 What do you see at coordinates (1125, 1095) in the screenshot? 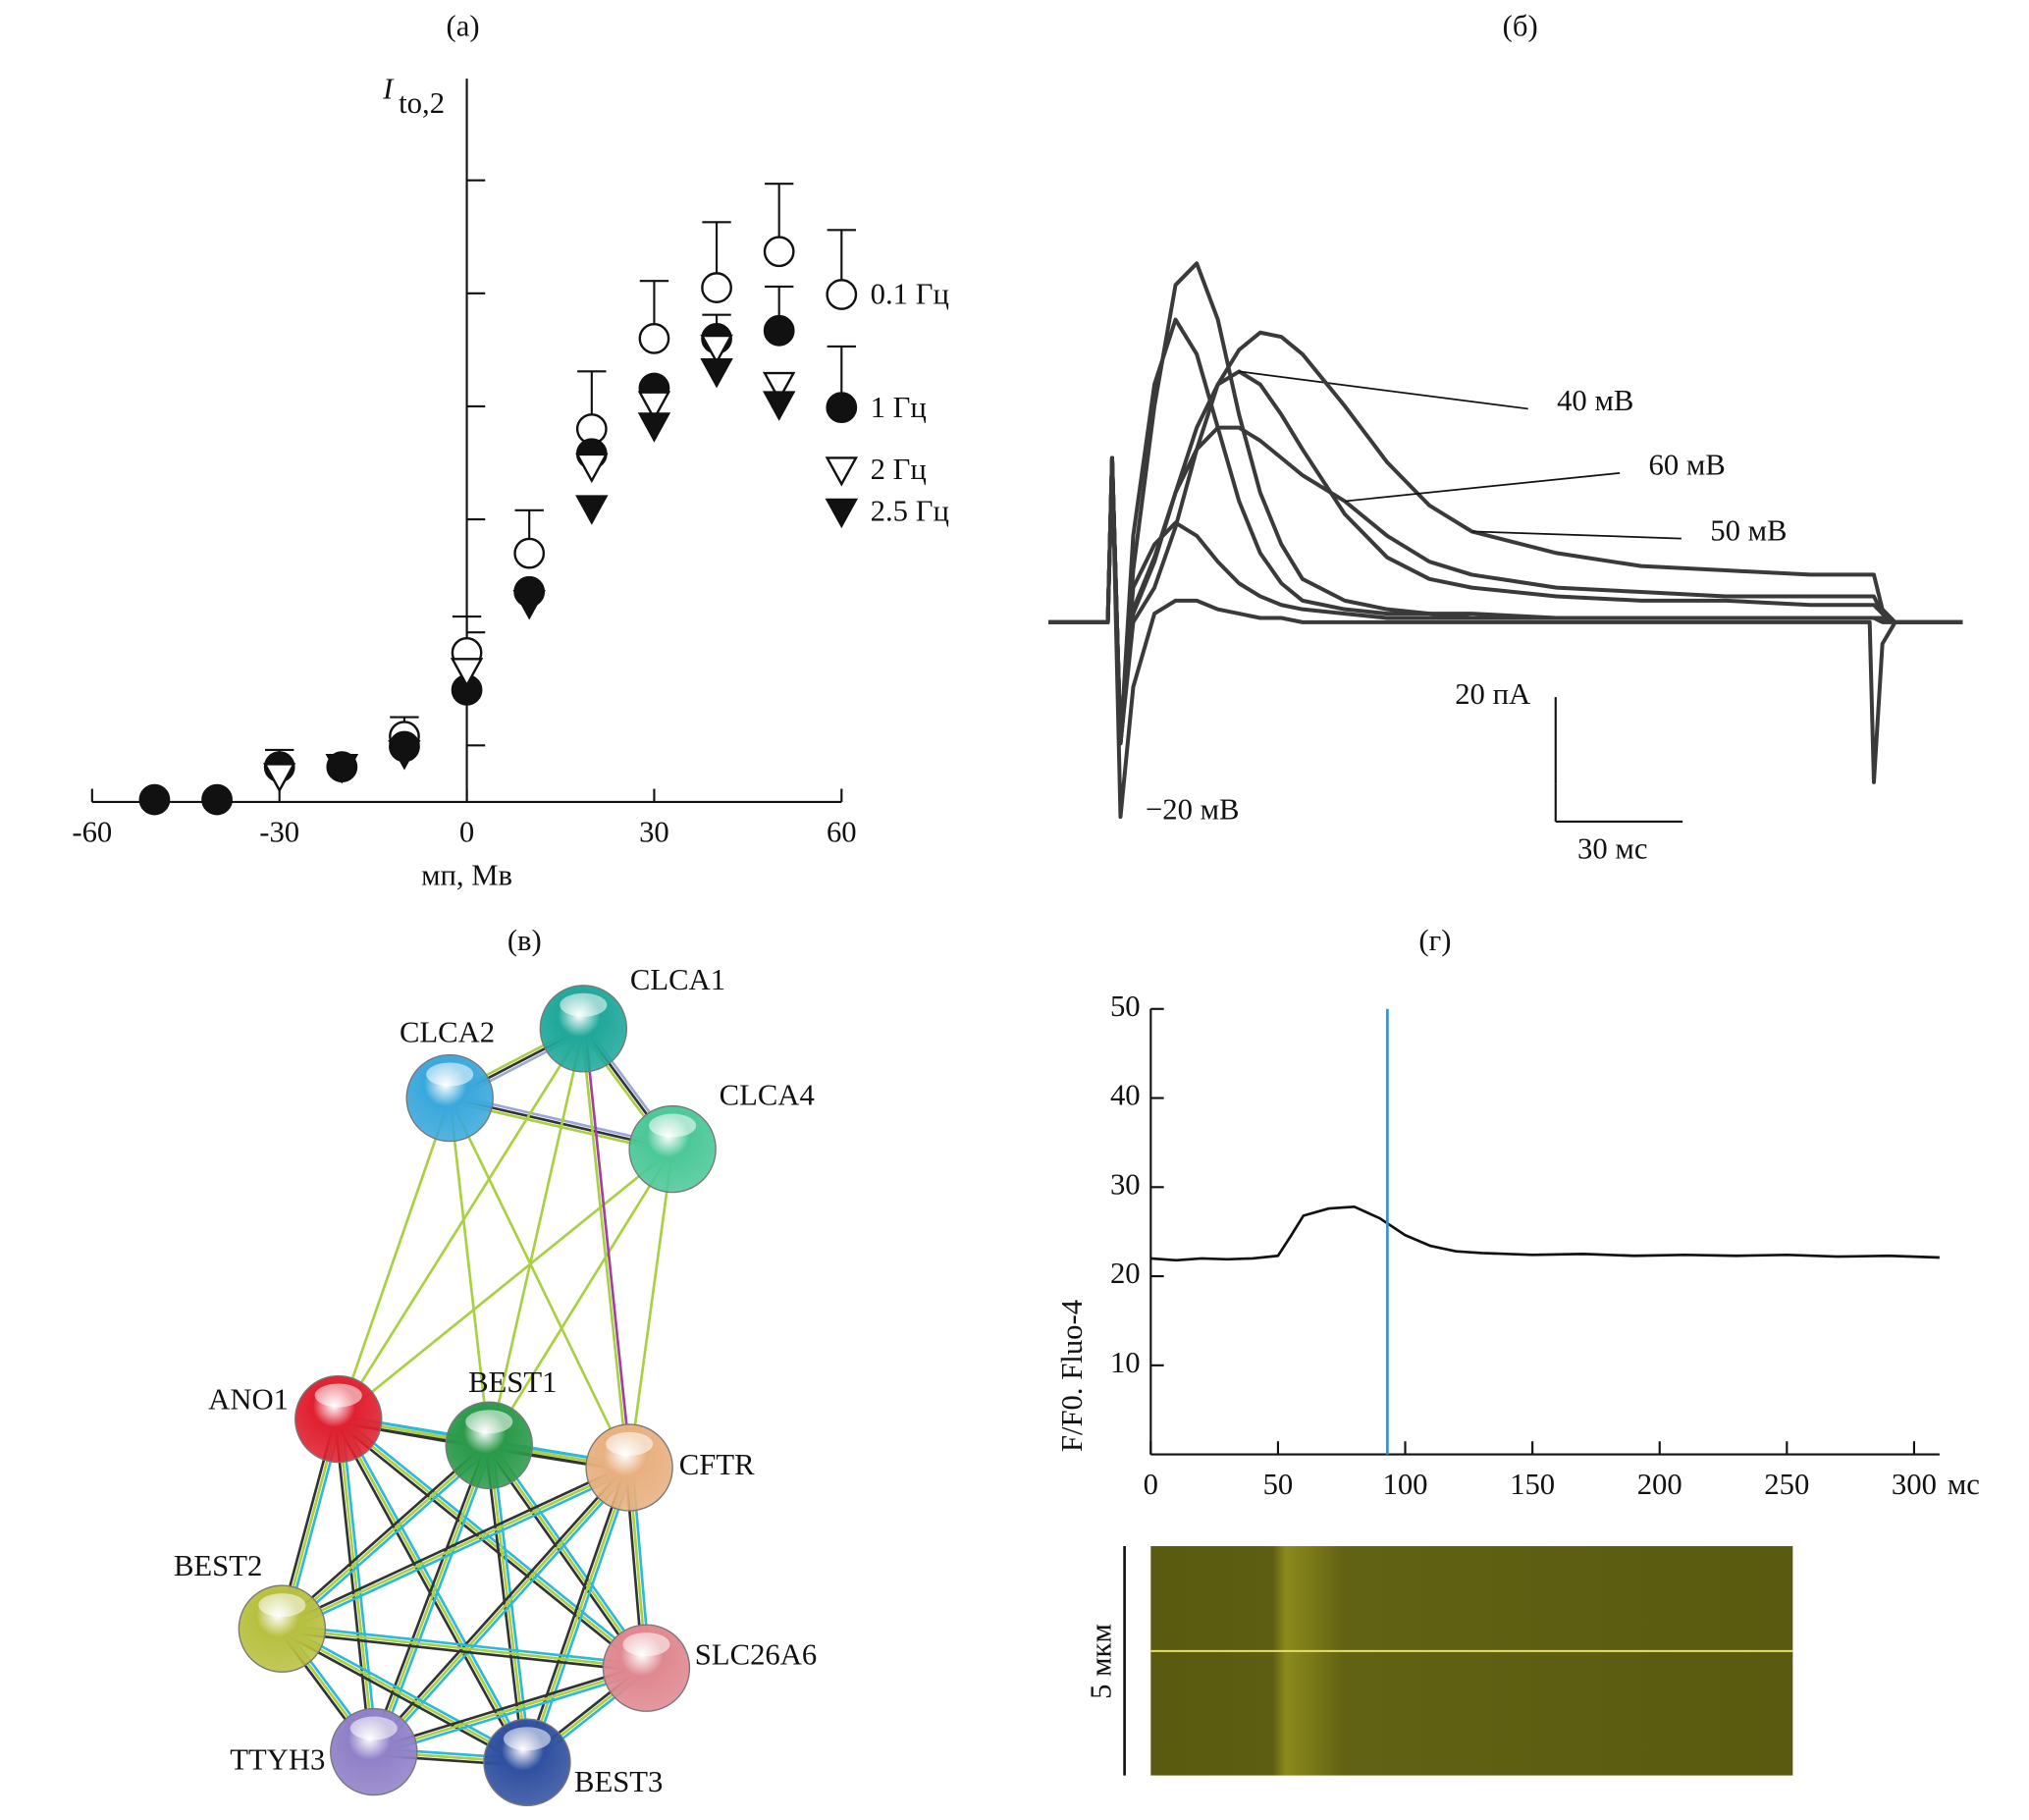
I see `y-tick-label: 40` at bounding box center [1125, 1095].